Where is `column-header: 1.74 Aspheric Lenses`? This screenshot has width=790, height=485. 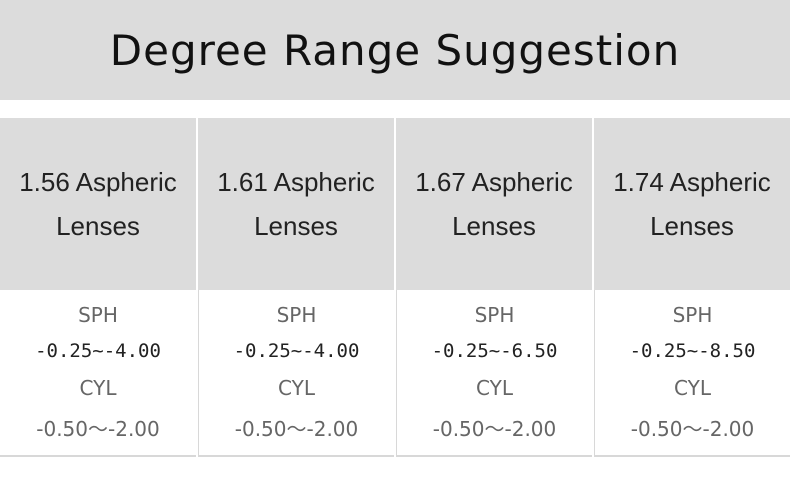
column-header: 1.74 Aspheric Lenses is located at coordinates (692, 204).